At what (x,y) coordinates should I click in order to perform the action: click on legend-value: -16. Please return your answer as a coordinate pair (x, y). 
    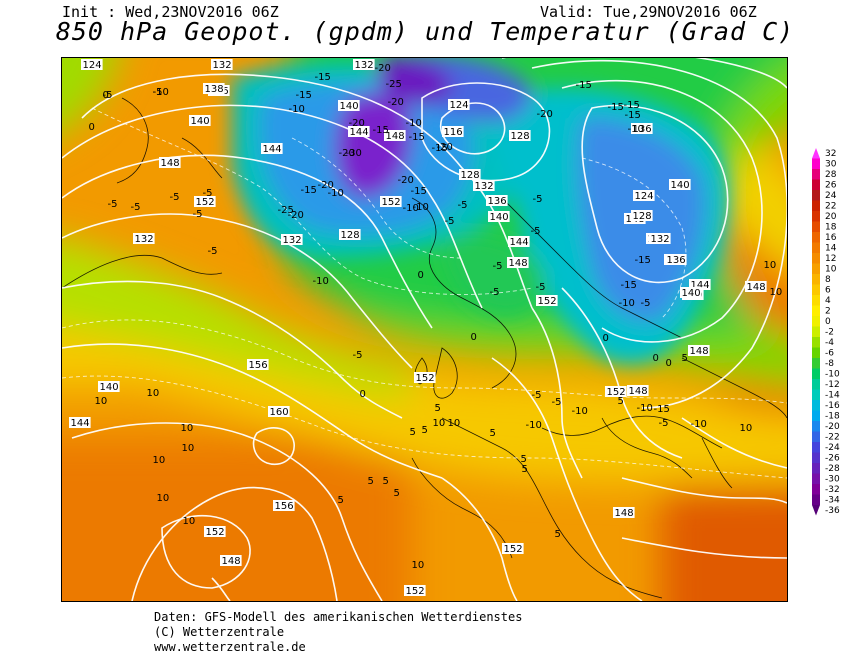
    Looking at the image, I should click on (832, 406).